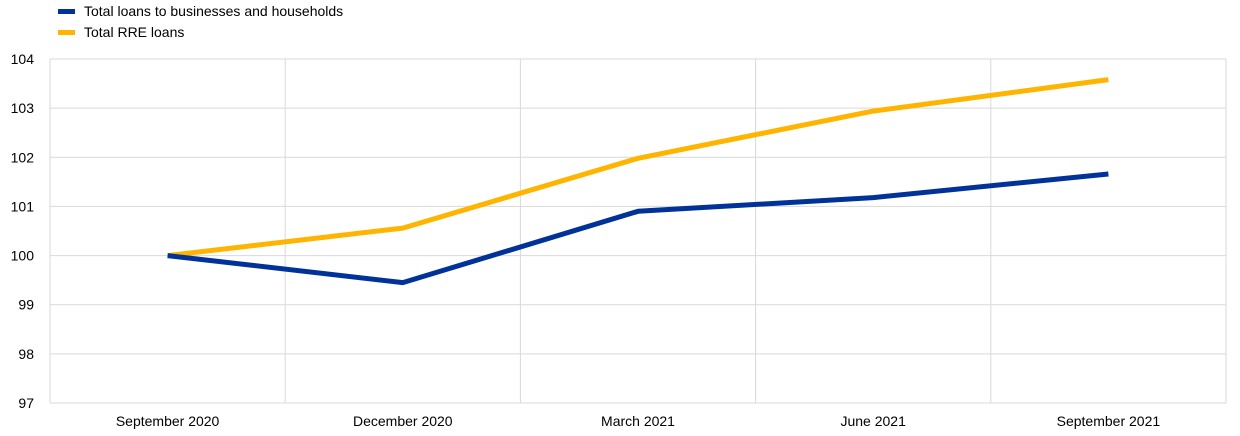 The height and width of the screenshot is (436, 1240). I want to click on y-tick-label: 99, so click(26, 305).